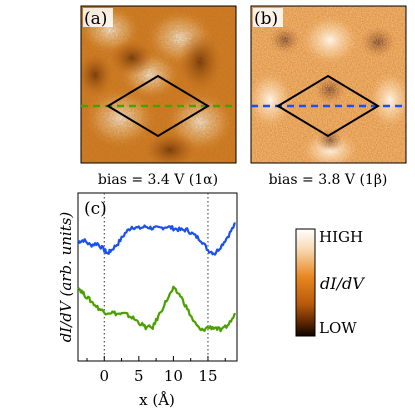  What do you see at coordinates (95, 209) in the screenshot?
I see `panel-label-c: (c)` at bounding box center [95, 209].